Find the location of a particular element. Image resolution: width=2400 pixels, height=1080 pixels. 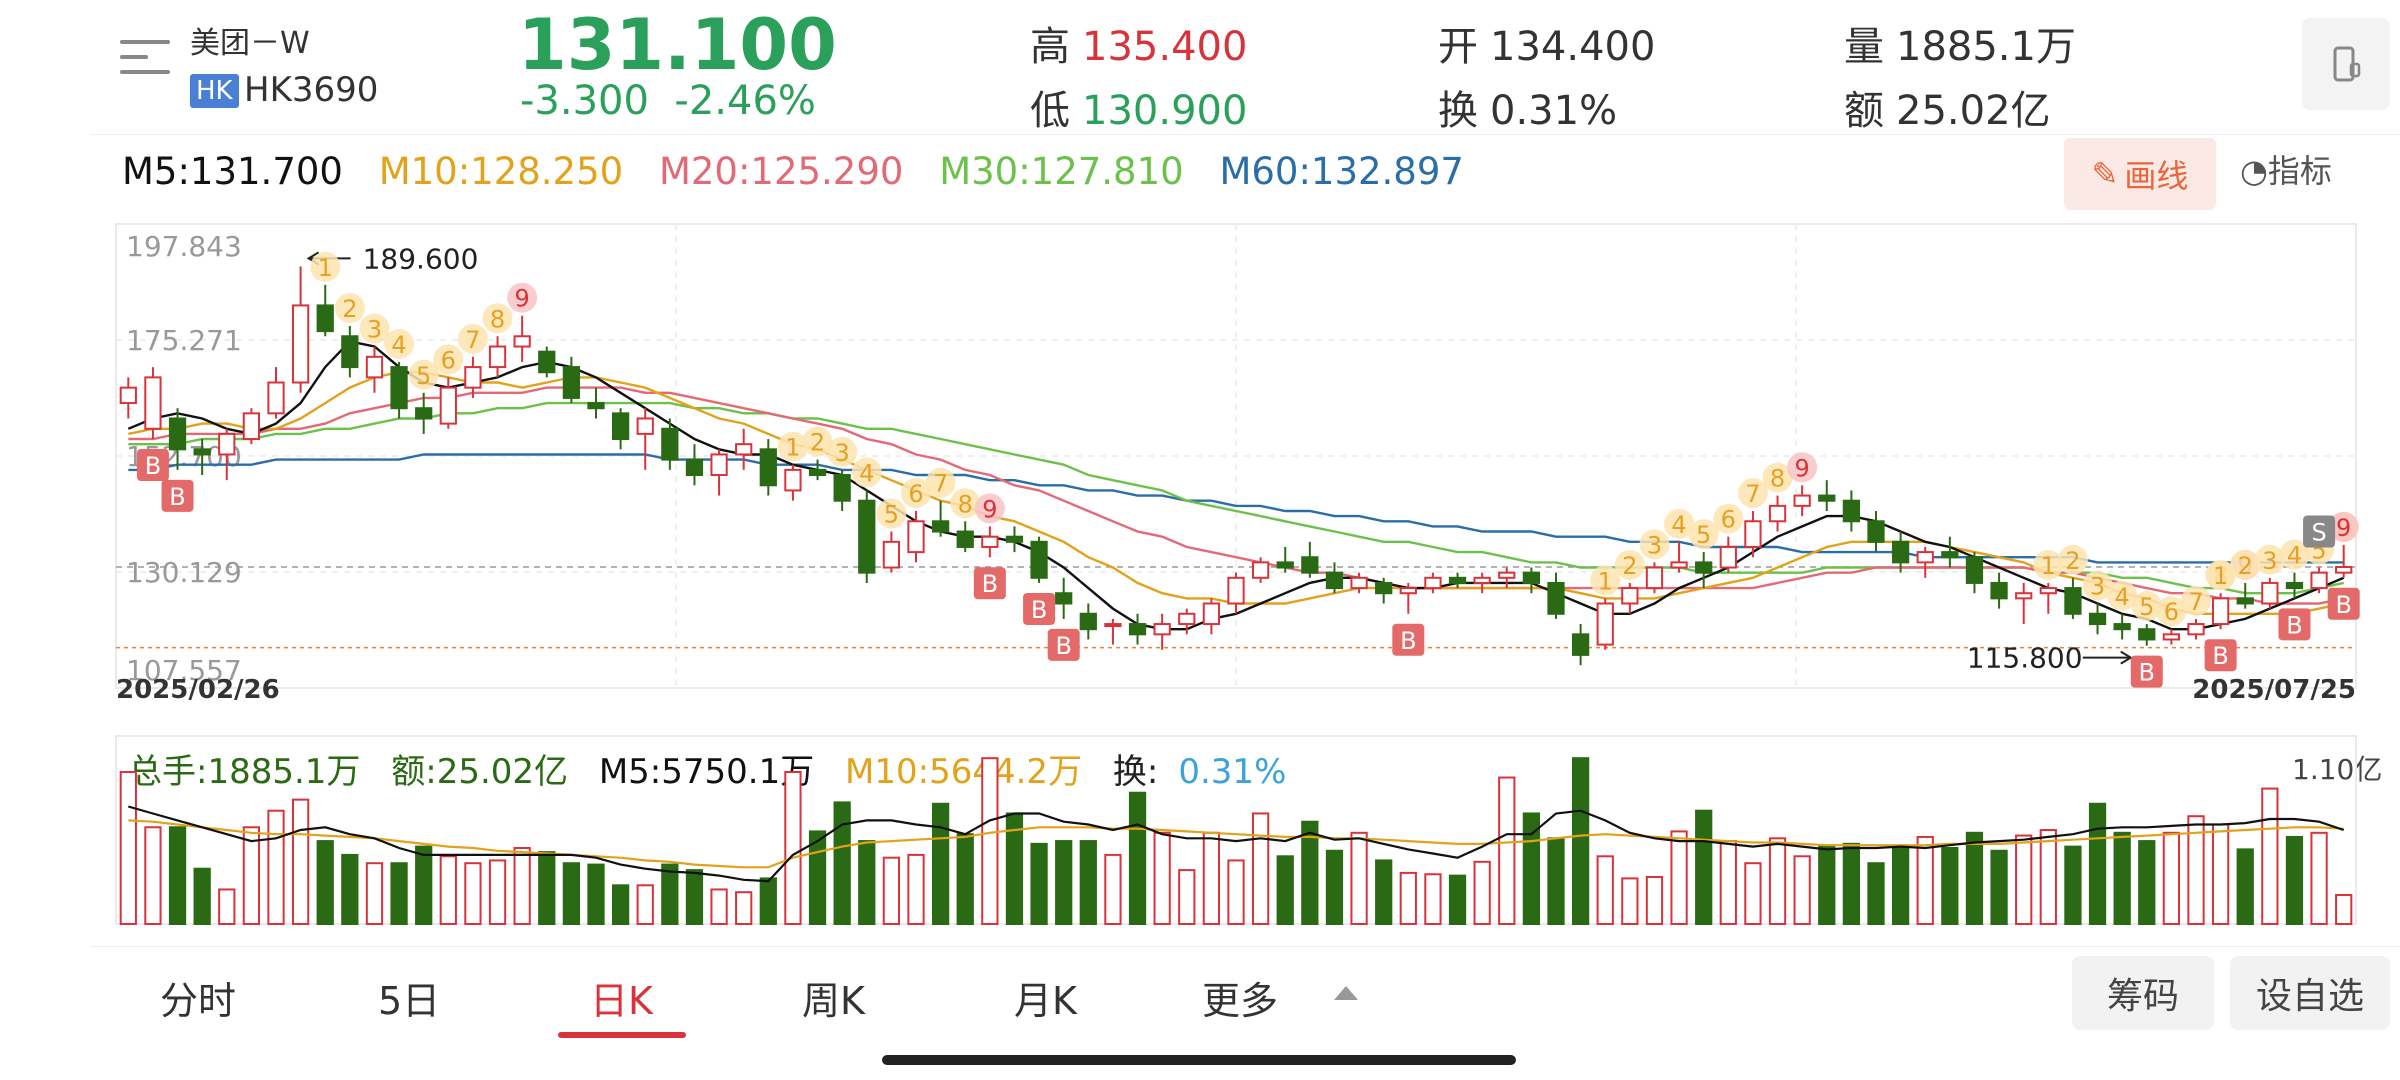

high-label: 高 is located at coordinates (1050, 47).